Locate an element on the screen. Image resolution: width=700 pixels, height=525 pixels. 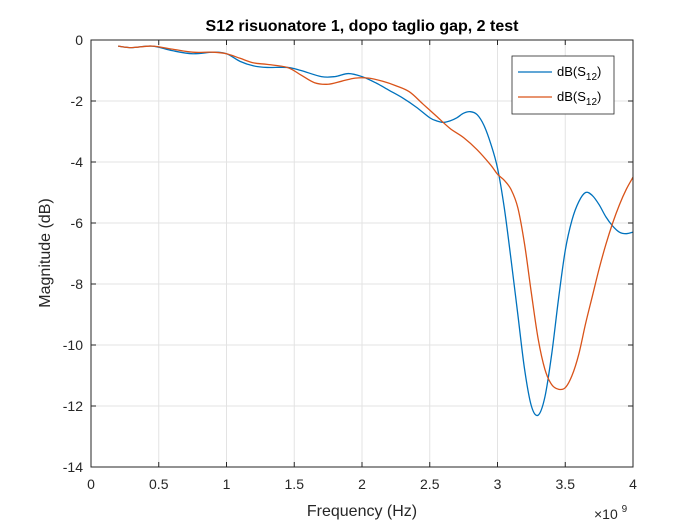
x-tick-label: 1.5 is located at coordinates (295, 484).